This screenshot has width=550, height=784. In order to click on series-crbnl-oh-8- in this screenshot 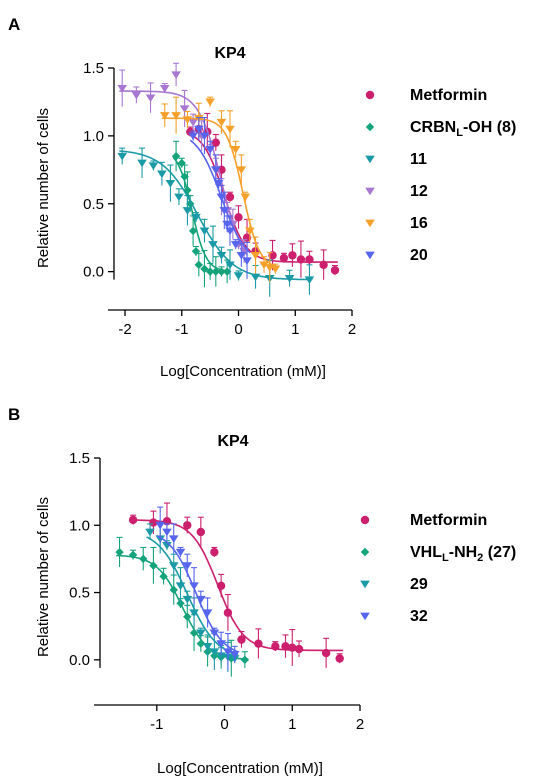, I will do `click(201, 214)`.